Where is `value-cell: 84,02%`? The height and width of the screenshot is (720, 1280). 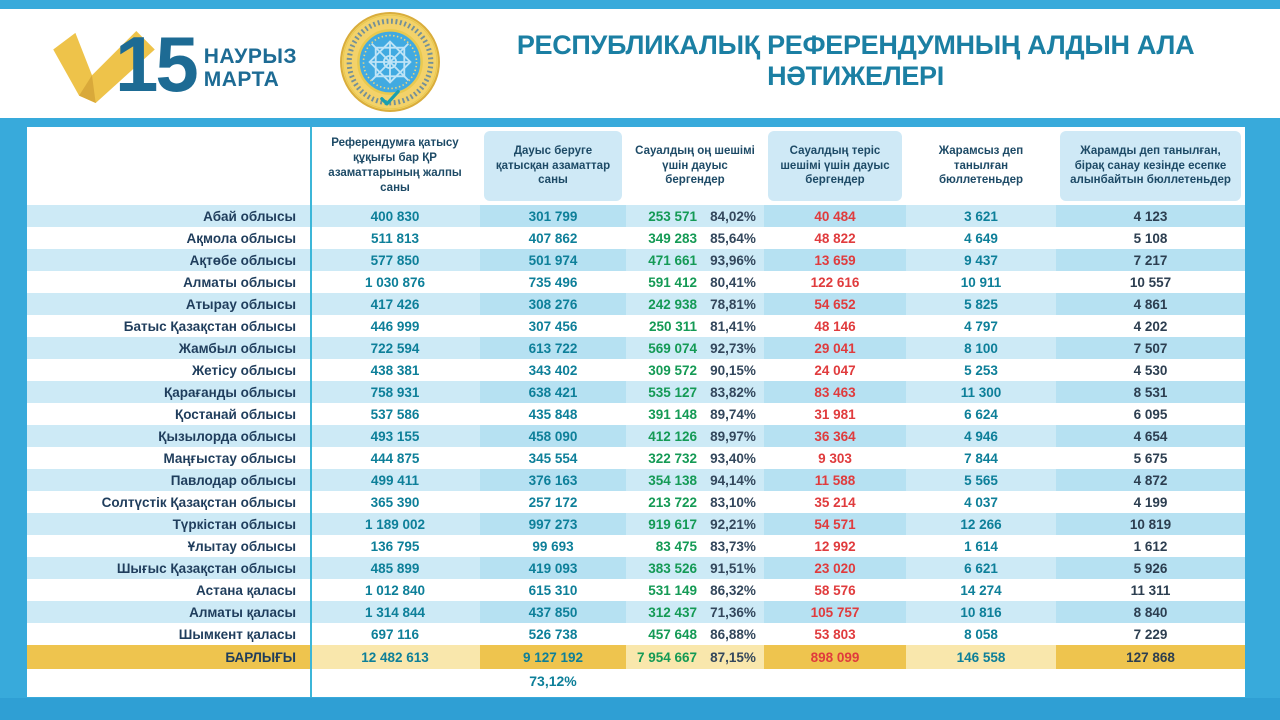 value-cell: 84,02% is located at coordinates (733, 216).